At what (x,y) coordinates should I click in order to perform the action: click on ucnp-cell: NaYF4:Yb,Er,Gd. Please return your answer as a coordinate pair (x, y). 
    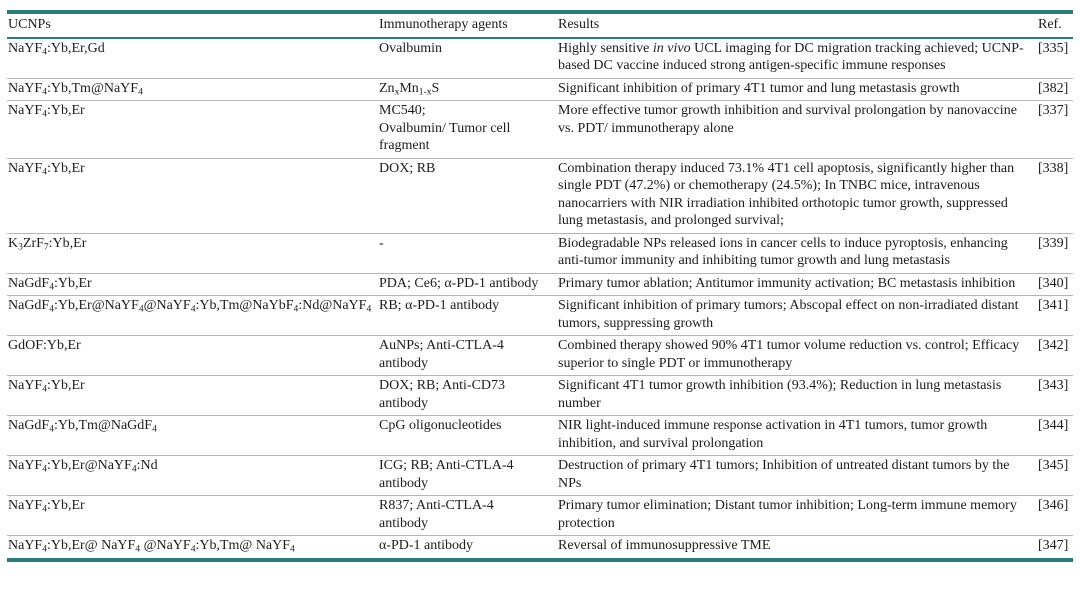
    Looking at the image, I should click on (192, 58).